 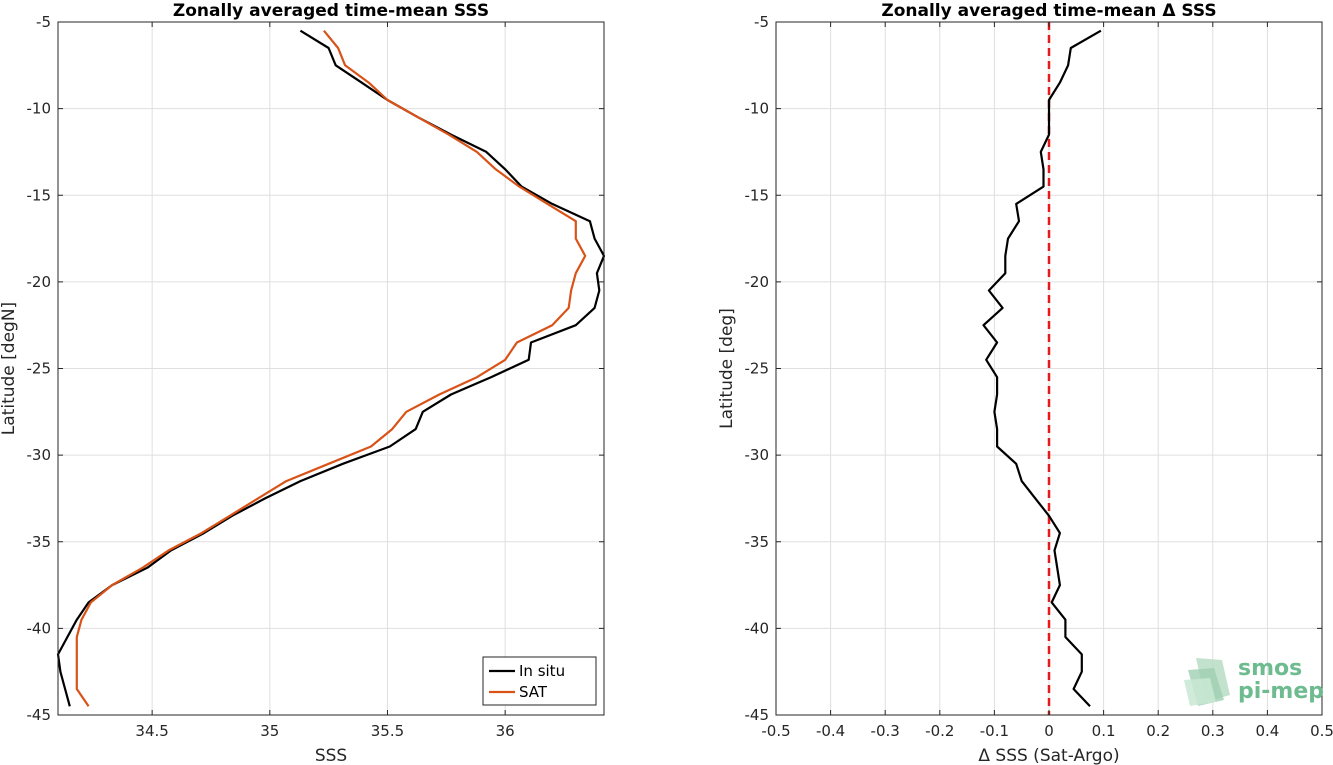 What do you see at coordinates (505, 731) in the screenshot?
I see `x-tick-label: 36` at bounding box center [505, 731].